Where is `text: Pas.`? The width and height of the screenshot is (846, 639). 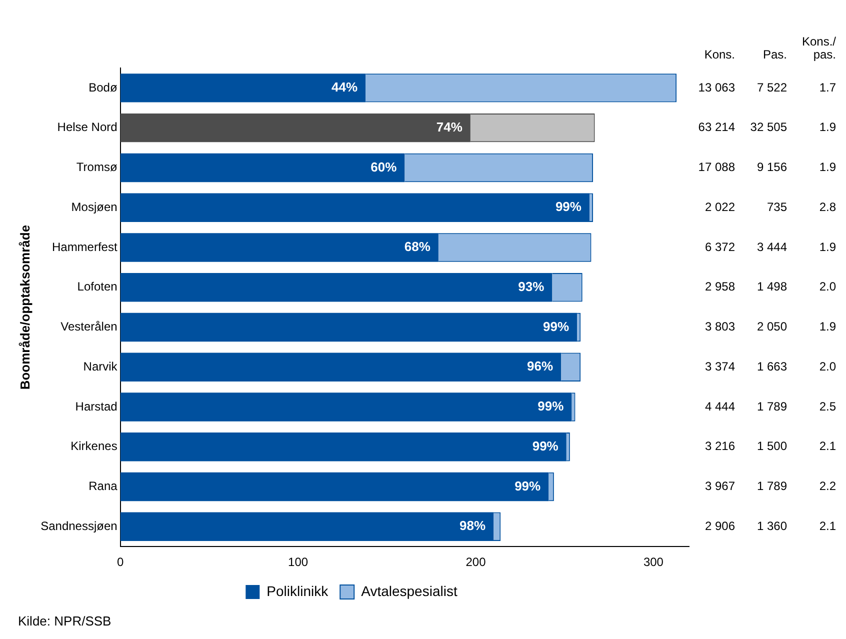 text: Pas. is located at coordinates (774, 54).